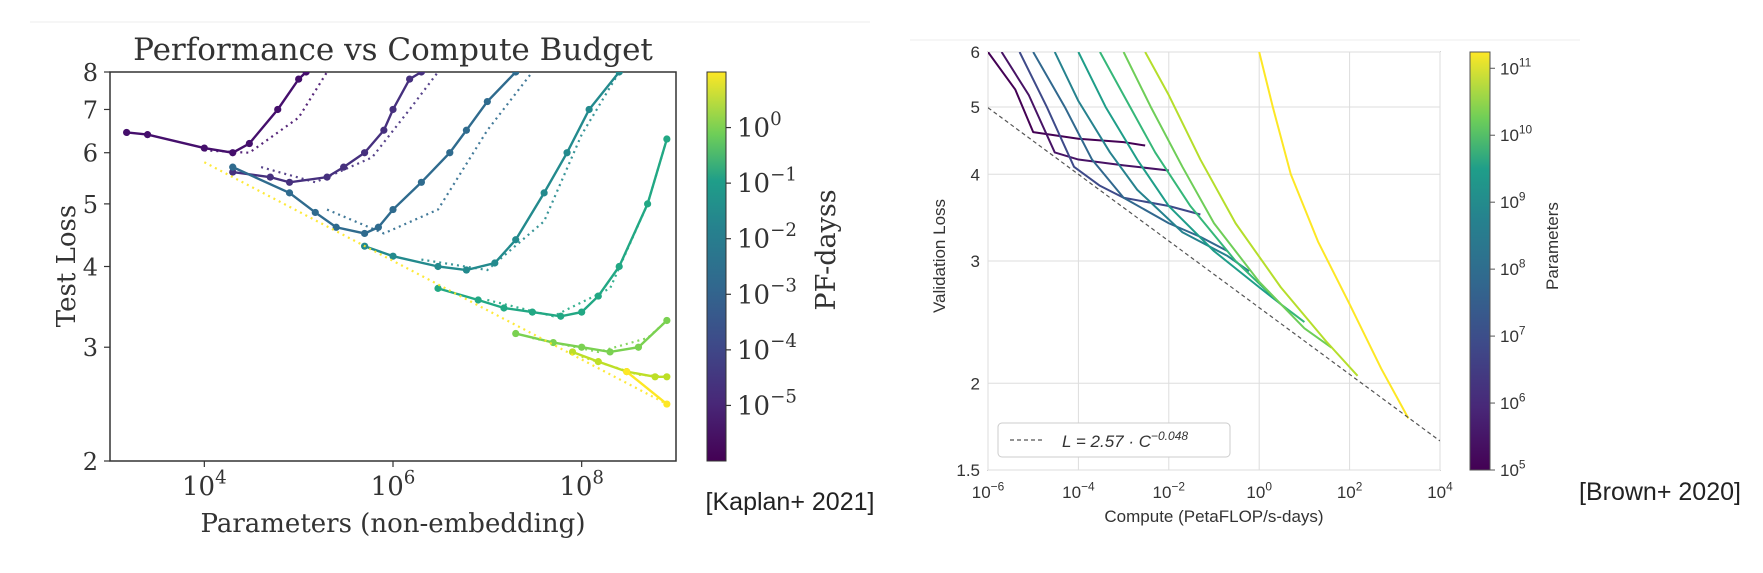 The width and height of the screenshot is (1763, 573). Describe the element at coordinates (1516, 134) in the screenshot. I see `right-cbar-tick-label: 10¹⁰` at that location.